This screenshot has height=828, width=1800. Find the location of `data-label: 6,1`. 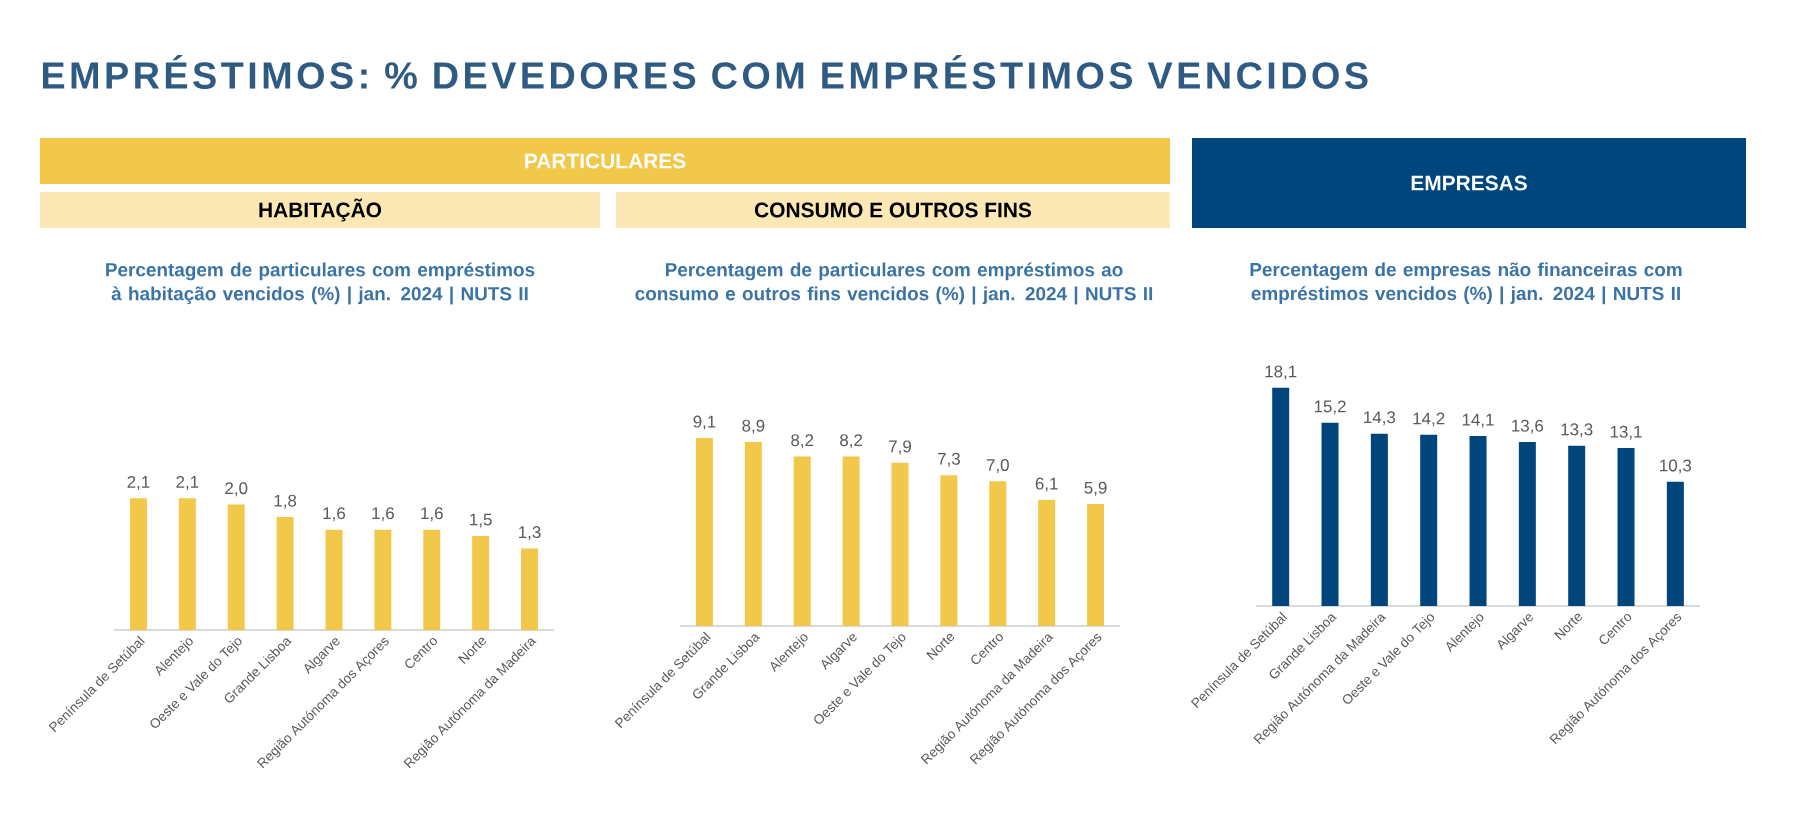

data-label: 6,1 is located at coordinates (1046, 484).